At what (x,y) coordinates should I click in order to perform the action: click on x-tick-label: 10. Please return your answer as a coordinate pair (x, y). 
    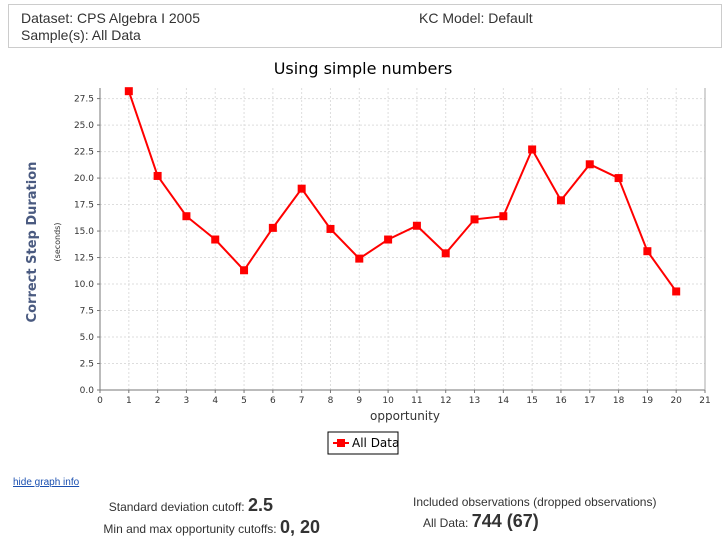
    Looking at the image, I should click on (388, 401).